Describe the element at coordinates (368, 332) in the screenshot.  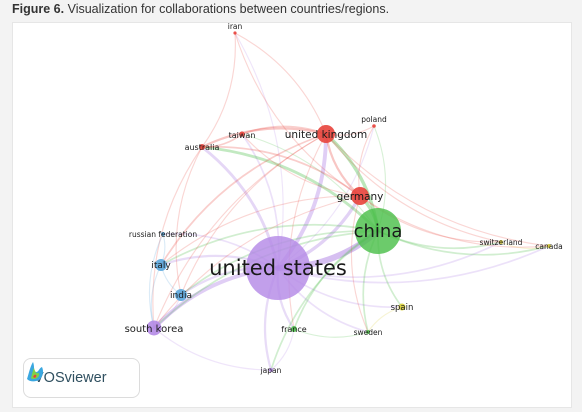
I see `label-sweden: sweden` at that location.